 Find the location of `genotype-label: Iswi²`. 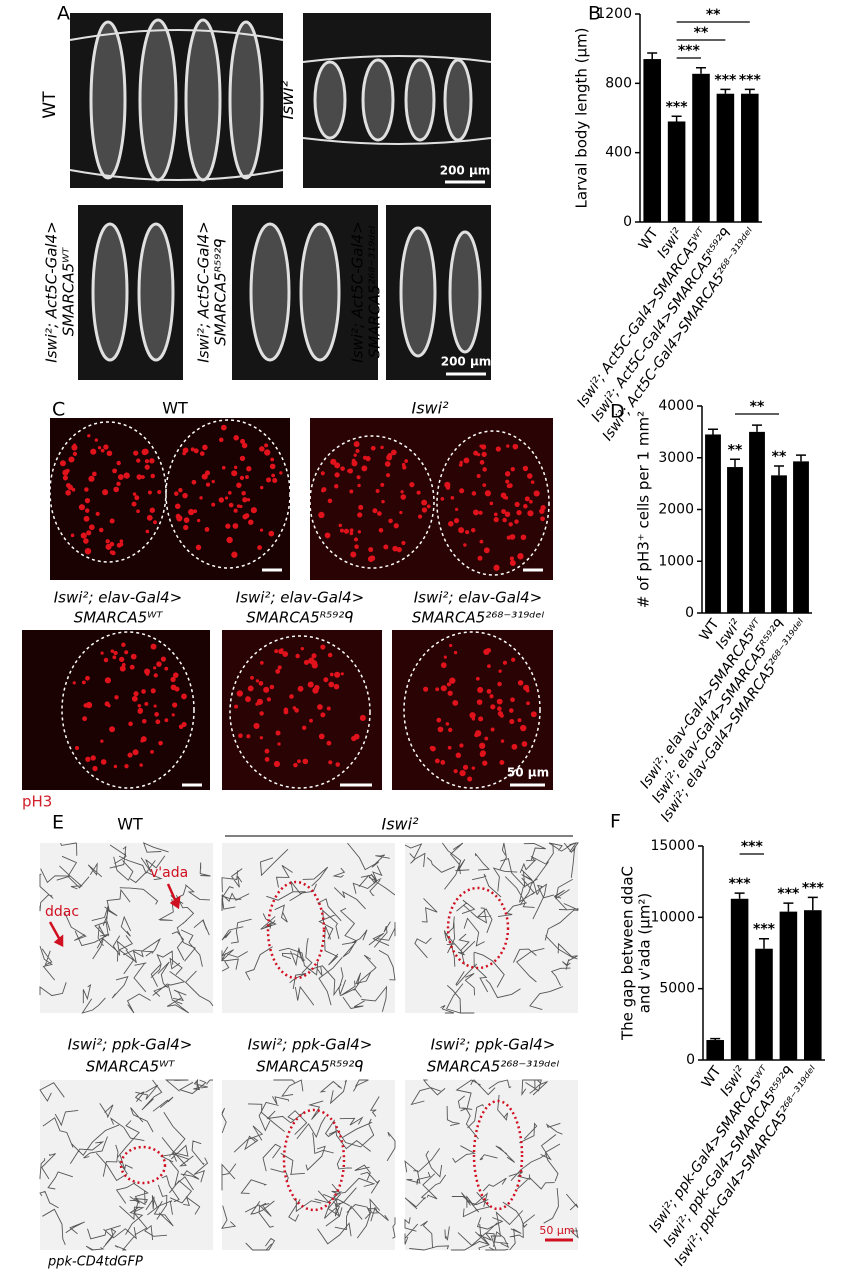

genotype-label: Iswi² is located at coordinates (401, 824).